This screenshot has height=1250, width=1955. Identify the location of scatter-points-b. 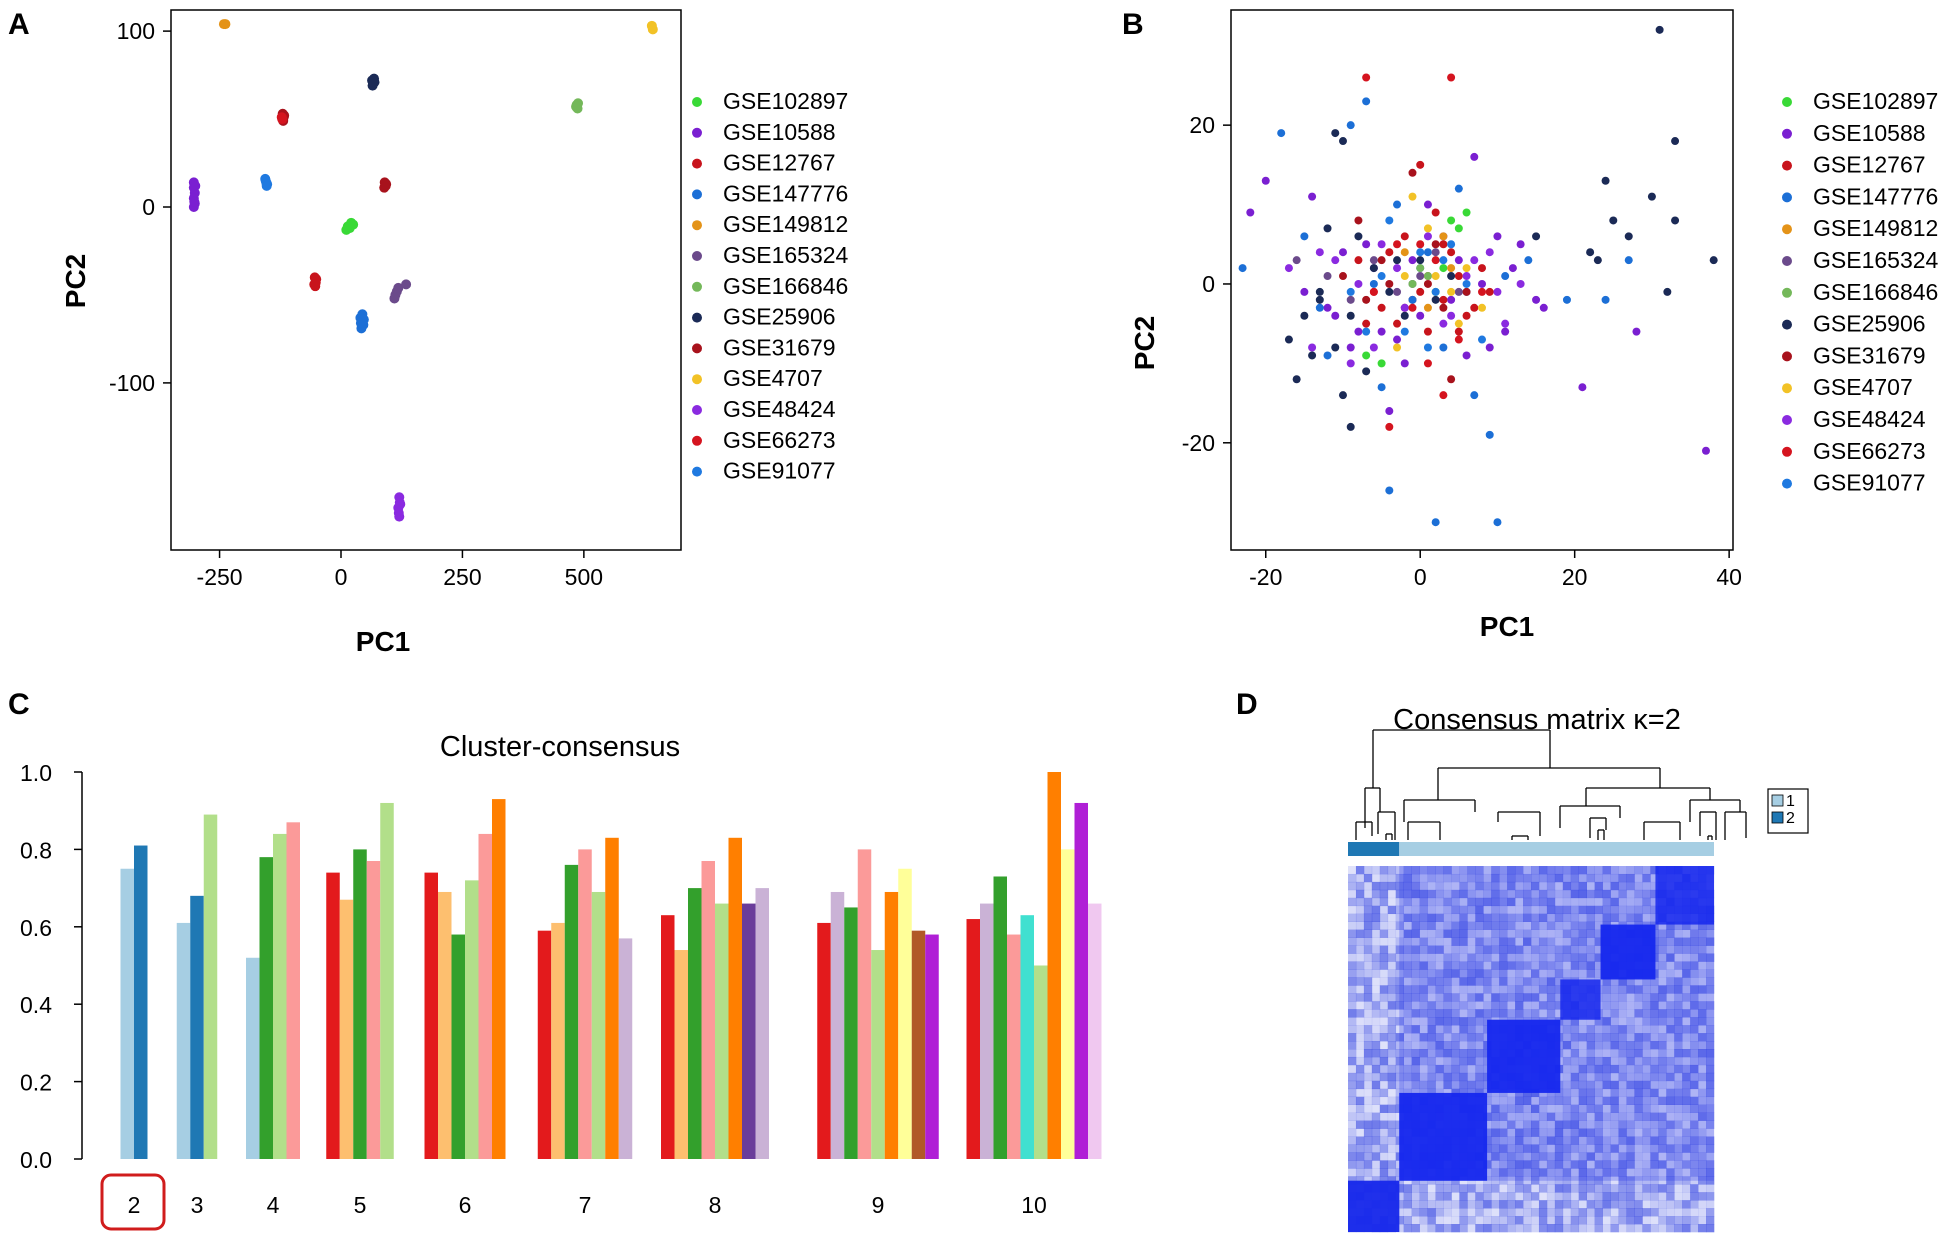
(1478, 276).